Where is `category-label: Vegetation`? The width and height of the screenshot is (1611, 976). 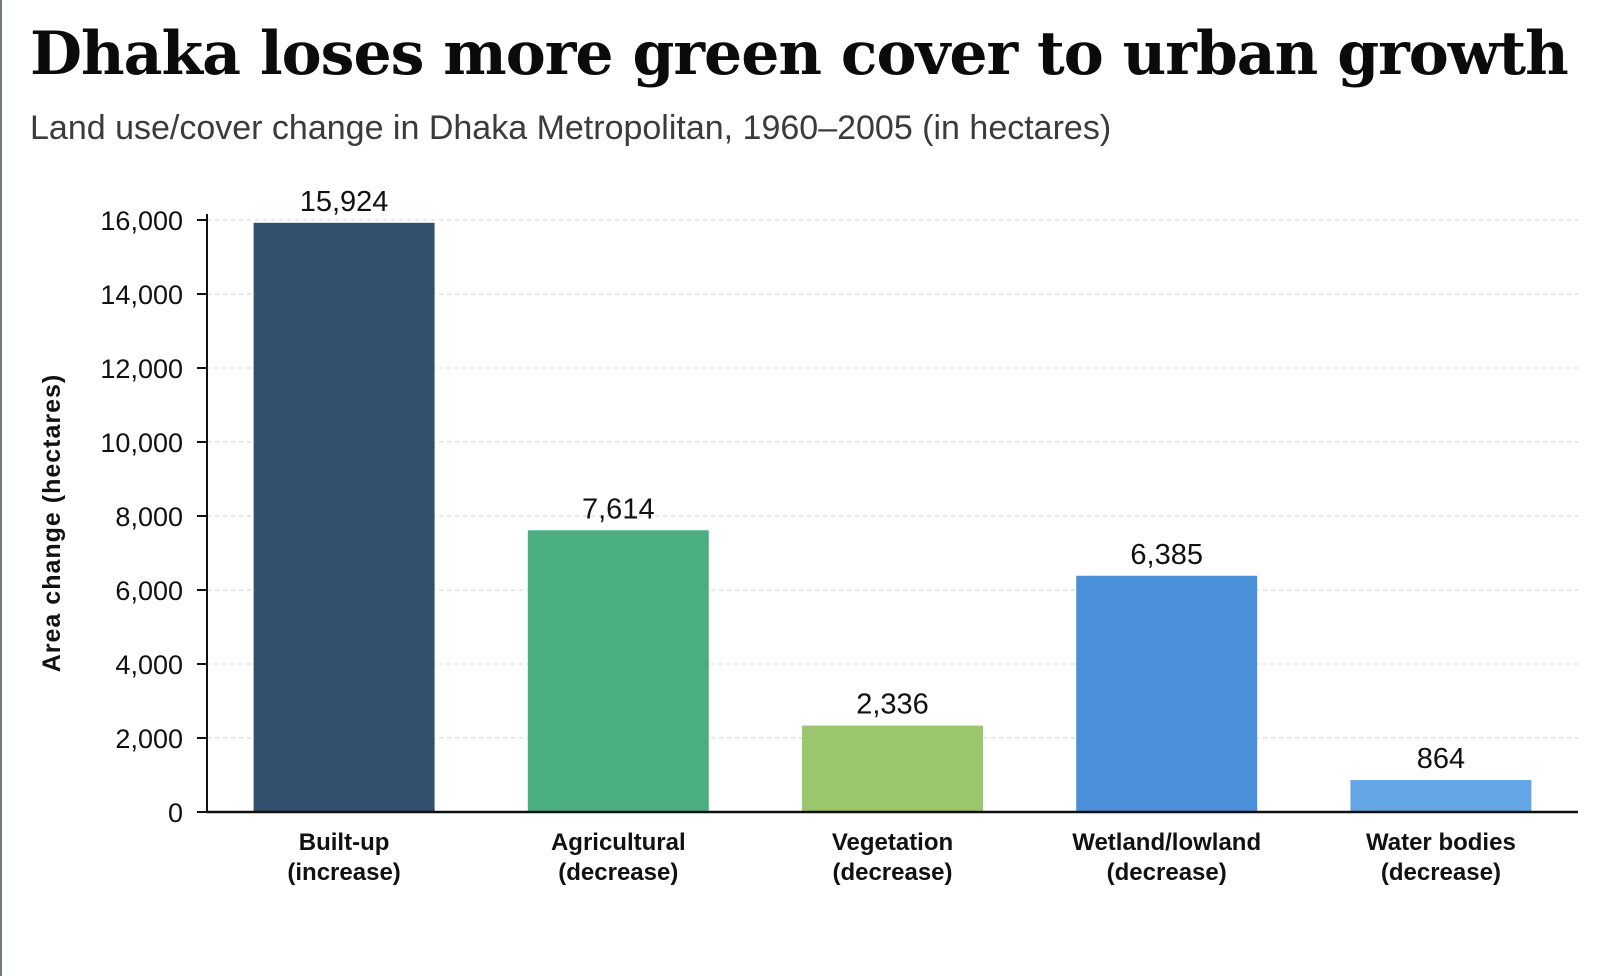 category-label: Vegetation is located at coordinates (892, 842).